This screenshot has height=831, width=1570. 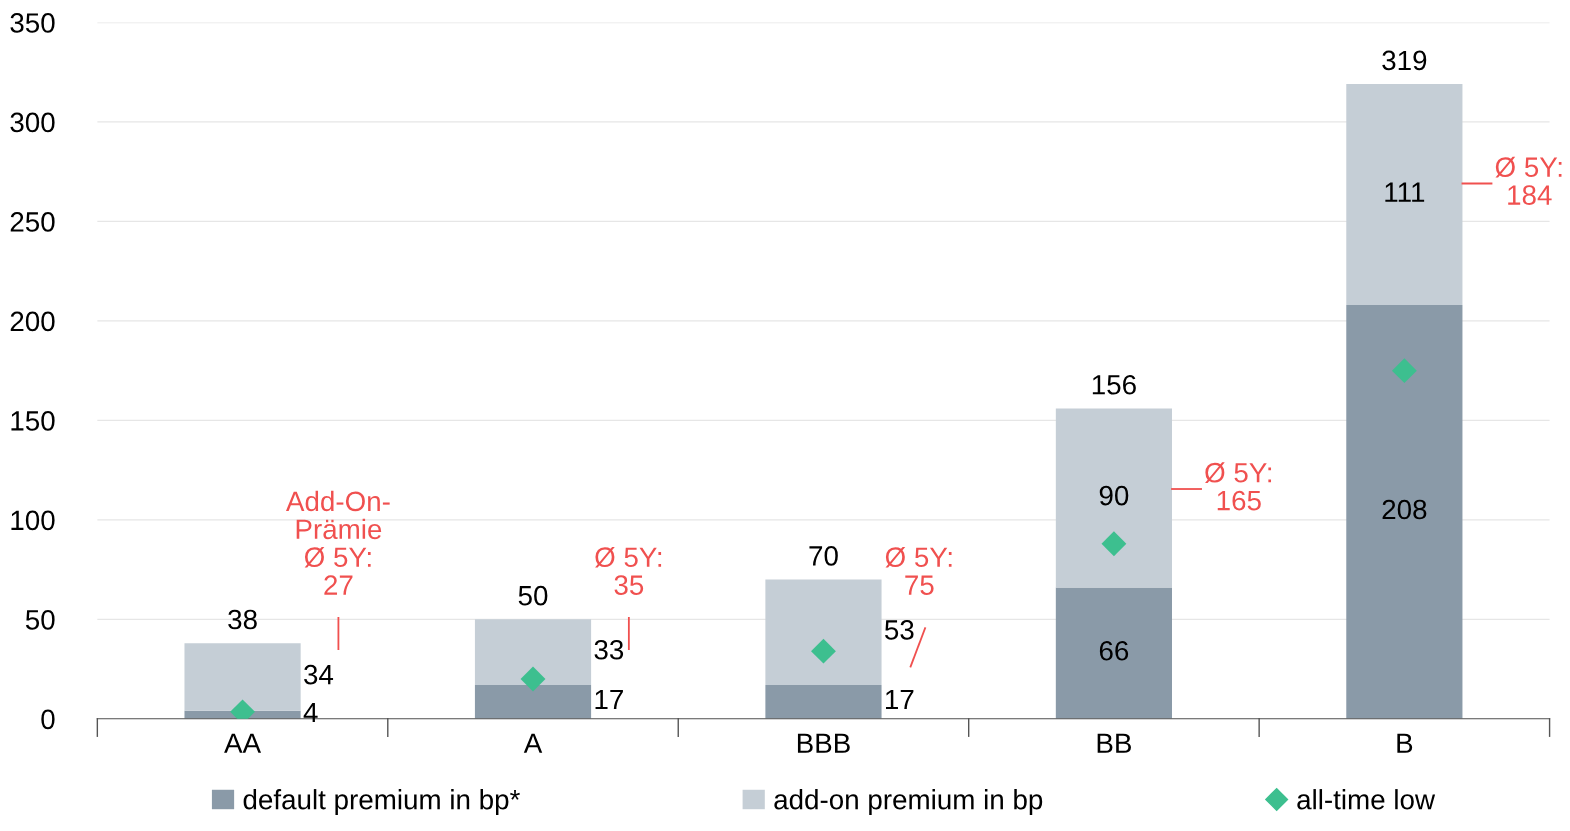 What do you see at coordinates (32, 321) in the screenshot?
I see `y-tick-label: 200` at bounding box center [32, 321].